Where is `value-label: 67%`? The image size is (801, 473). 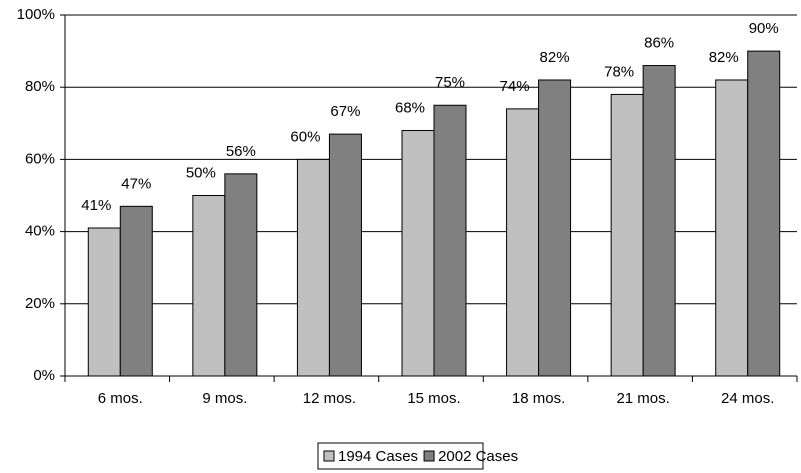 value-label: 67% is located at coordinates (345, 111).